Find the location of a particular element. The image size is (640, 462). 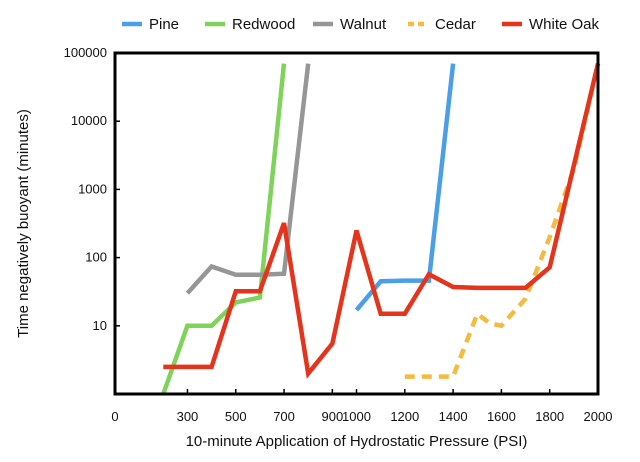

legend-label-pine: Pine is located at coordinates (164, 24).